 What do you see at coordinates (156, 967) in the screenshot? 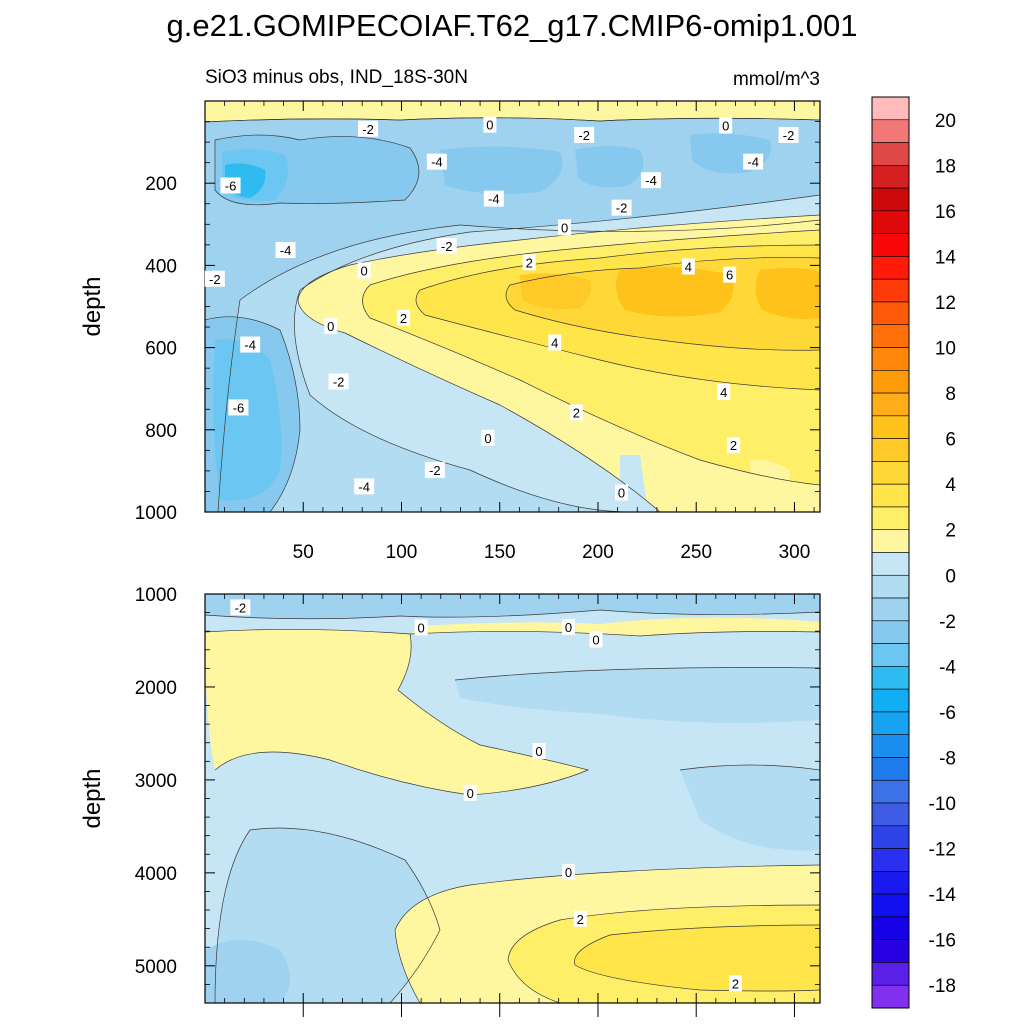
I see `y-tick-label-lower: 5000` at bounding box center [156, 967].